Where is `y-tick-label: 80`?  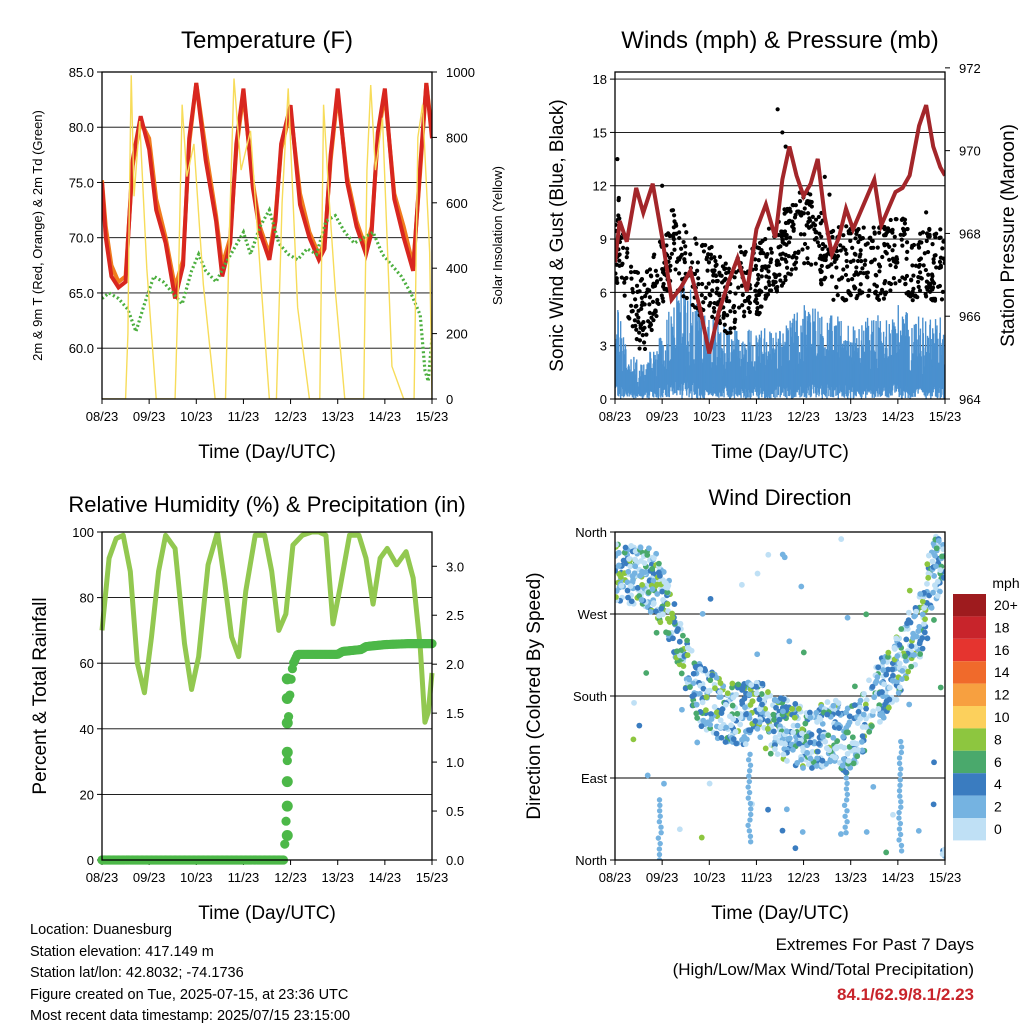 y-tick-label: 80 is located at coordinates (87, 598).